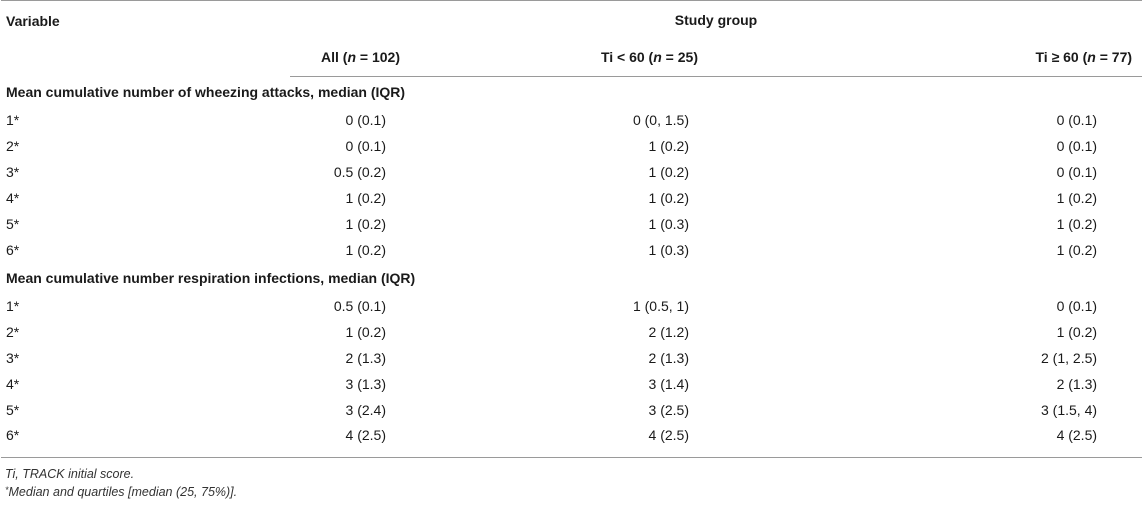  I want to click on column-header-ti-ge-60: Ti ≥ 60 (n = 77), so click(1003, 57).